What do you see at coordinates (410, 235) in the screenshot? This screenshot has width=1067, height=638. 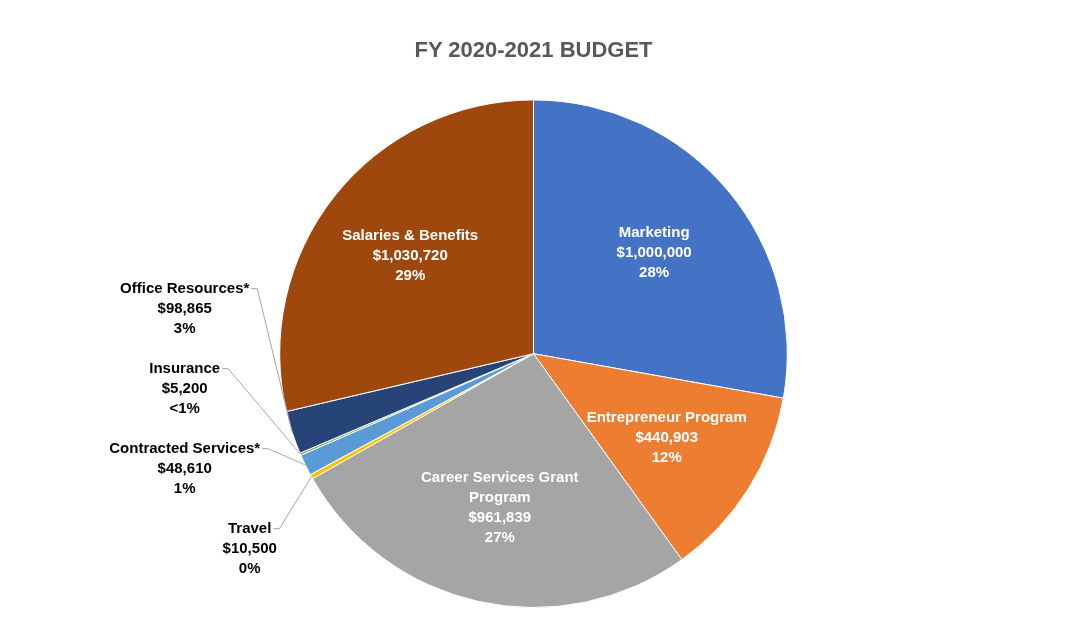 I see `slice-label: Salaries & Benefits` at bounding box center [410, 235].